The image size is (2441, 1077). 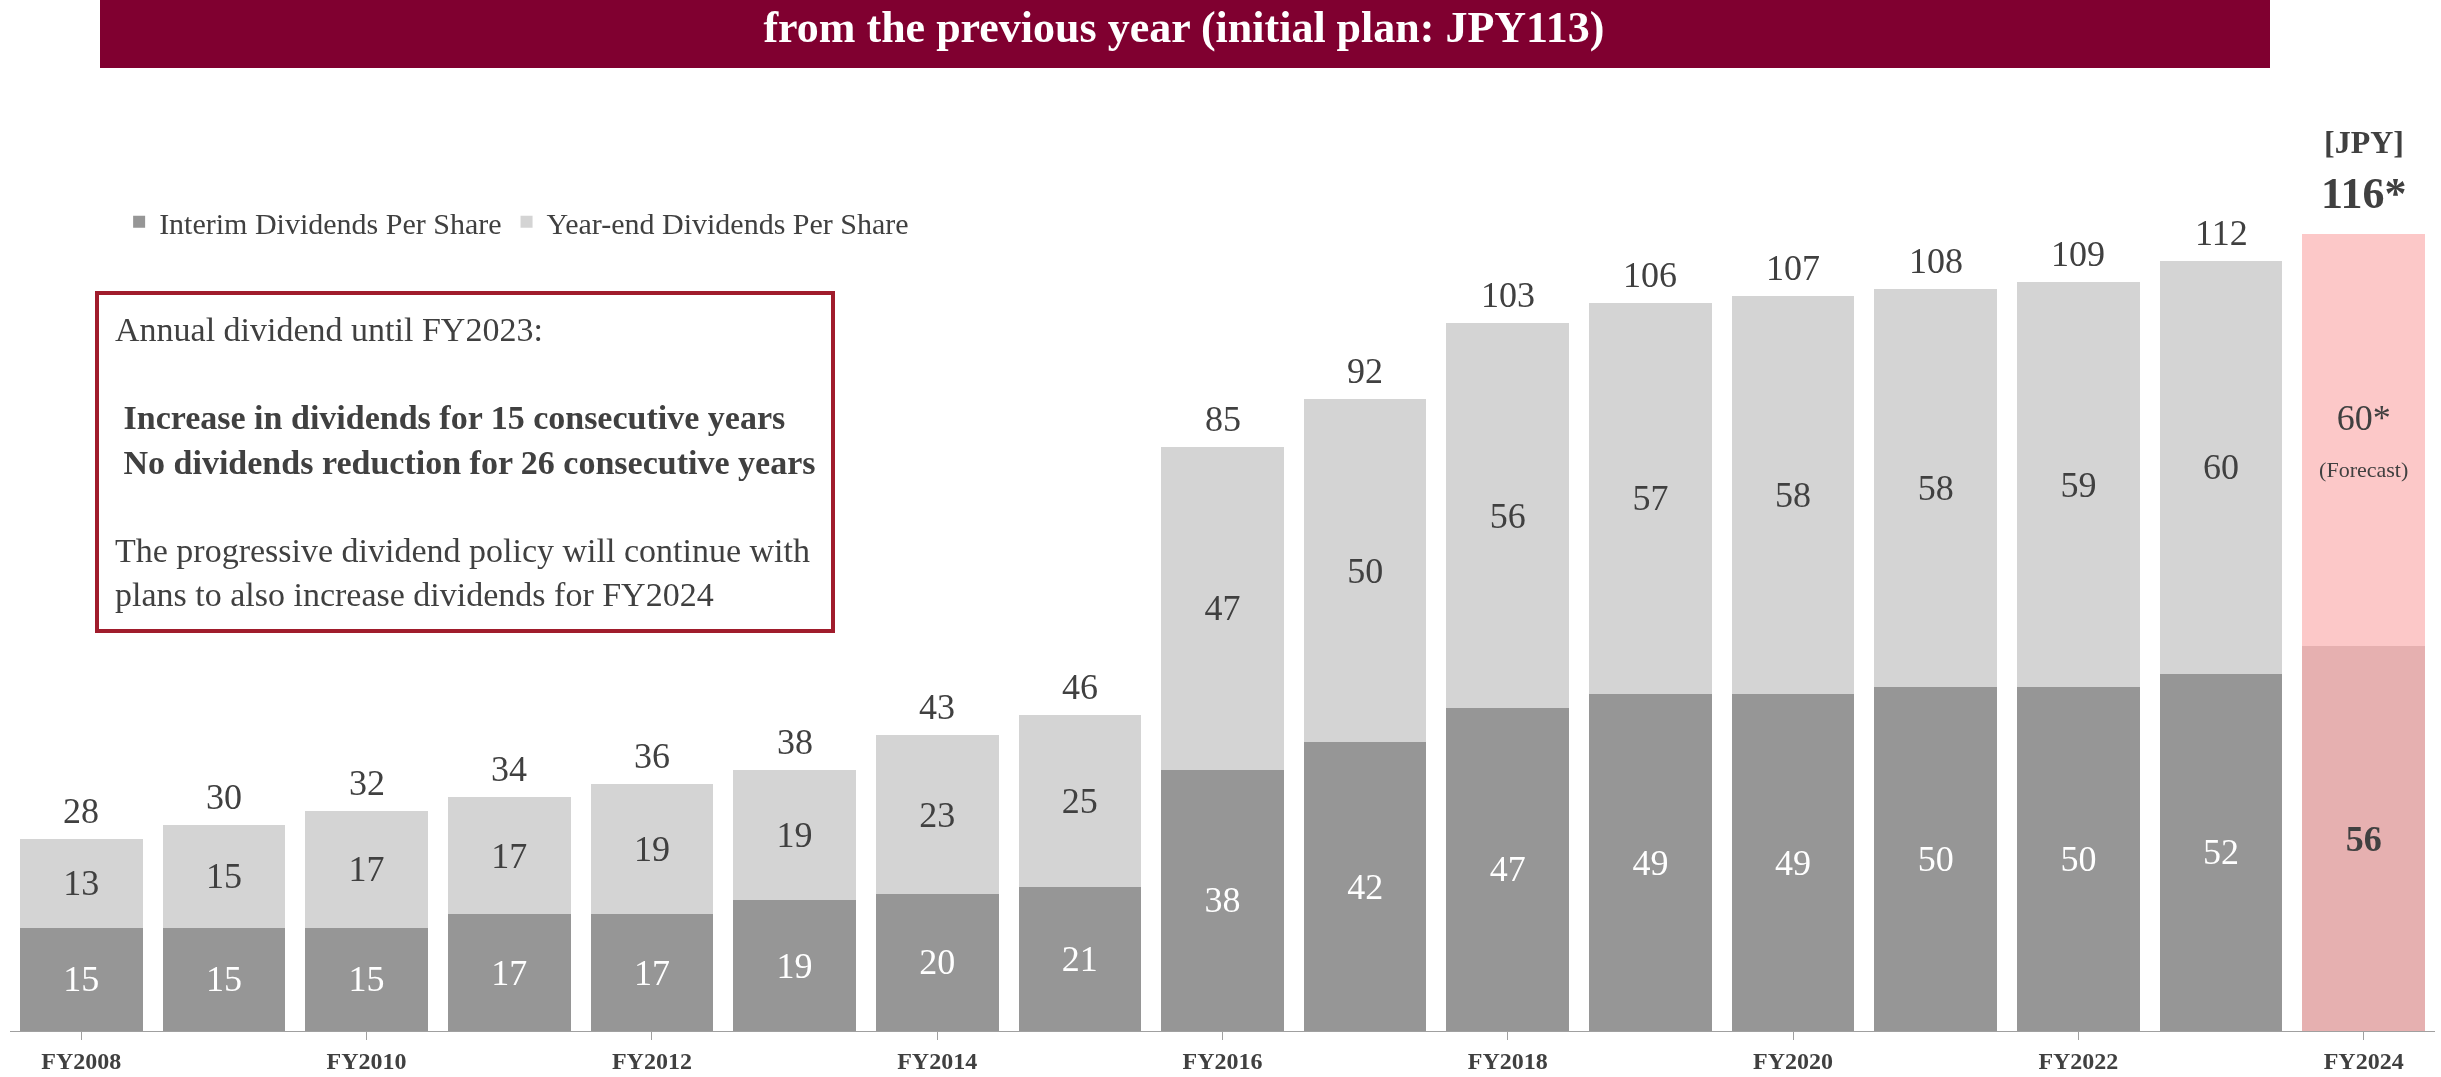 I want to click on total-label: 106, so click(x=1650, y=275).